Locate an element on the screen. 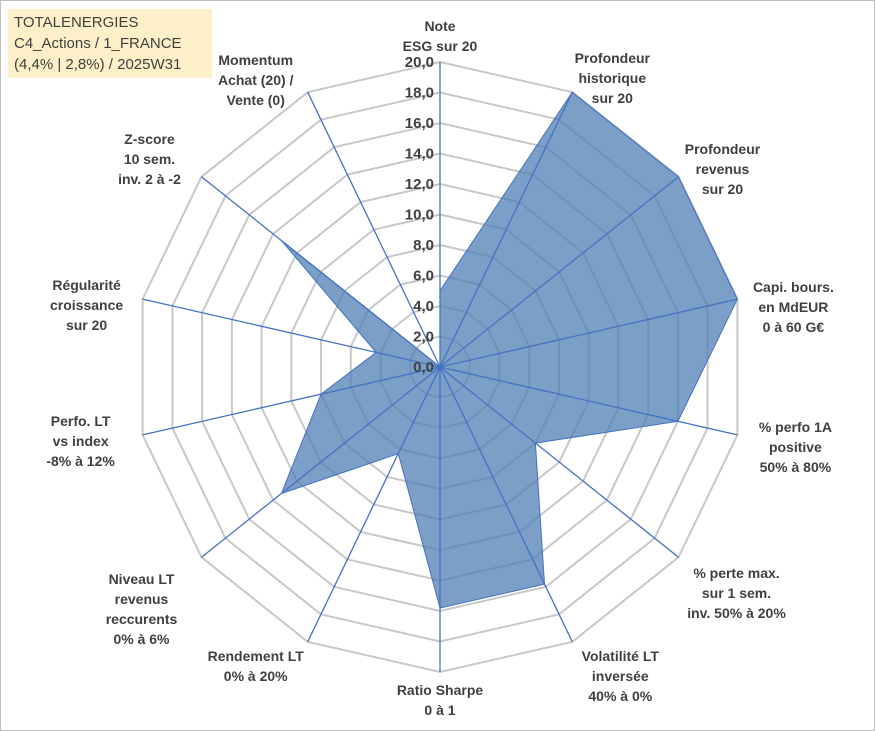 The width and height of the screenshot is (875, 731). axis-label-line: croissance is located at coordinates (86, 305).